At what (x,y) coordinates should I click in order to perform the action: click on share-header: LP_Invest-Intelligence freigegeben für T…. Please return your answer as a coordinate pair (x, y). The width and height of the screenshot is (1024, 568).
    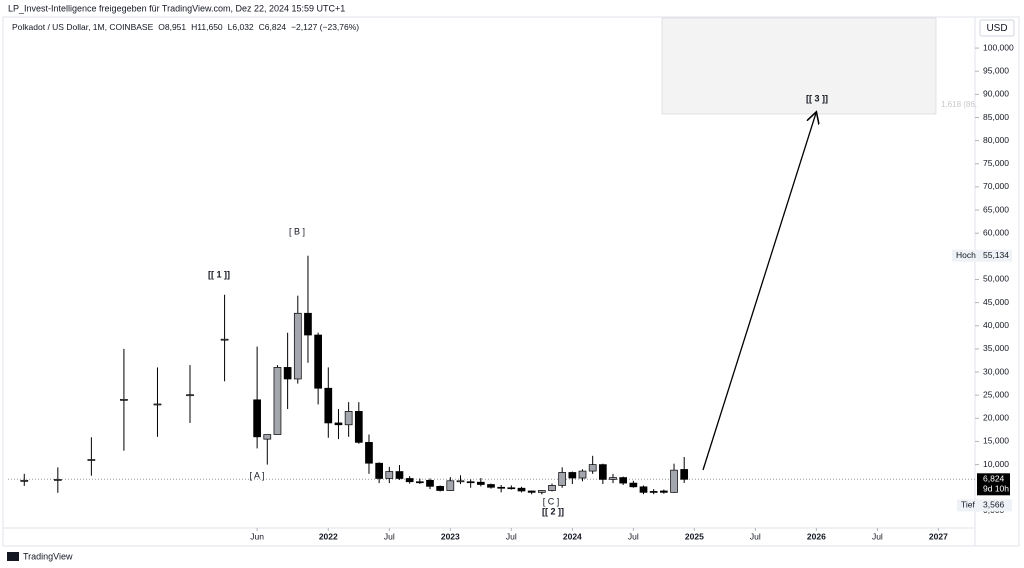
    Looking at the image, I should click on (176, 8).